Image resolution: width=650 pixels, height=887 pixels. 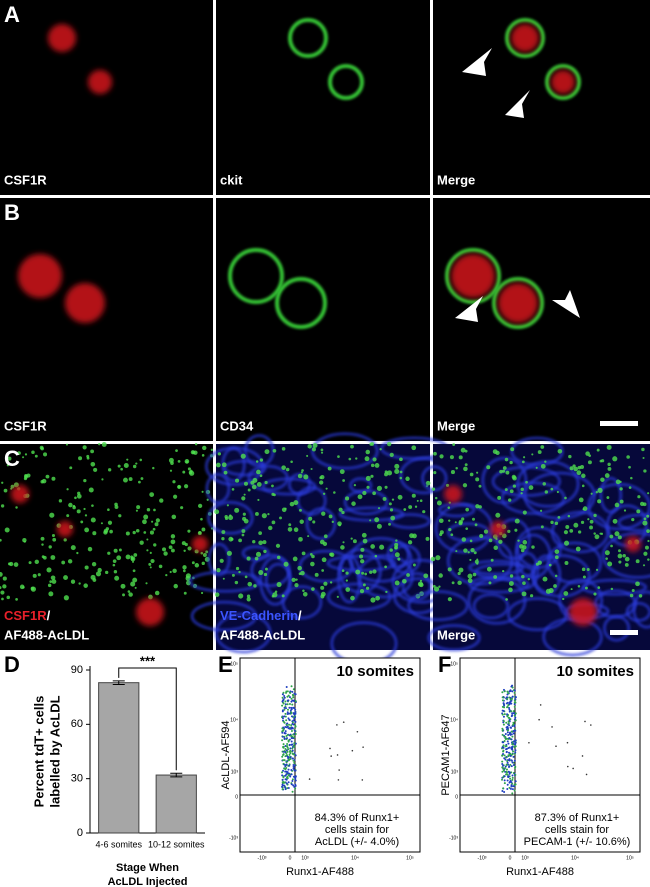 I want to click on x-tick-label: -10³, so click(x=262, y=858).